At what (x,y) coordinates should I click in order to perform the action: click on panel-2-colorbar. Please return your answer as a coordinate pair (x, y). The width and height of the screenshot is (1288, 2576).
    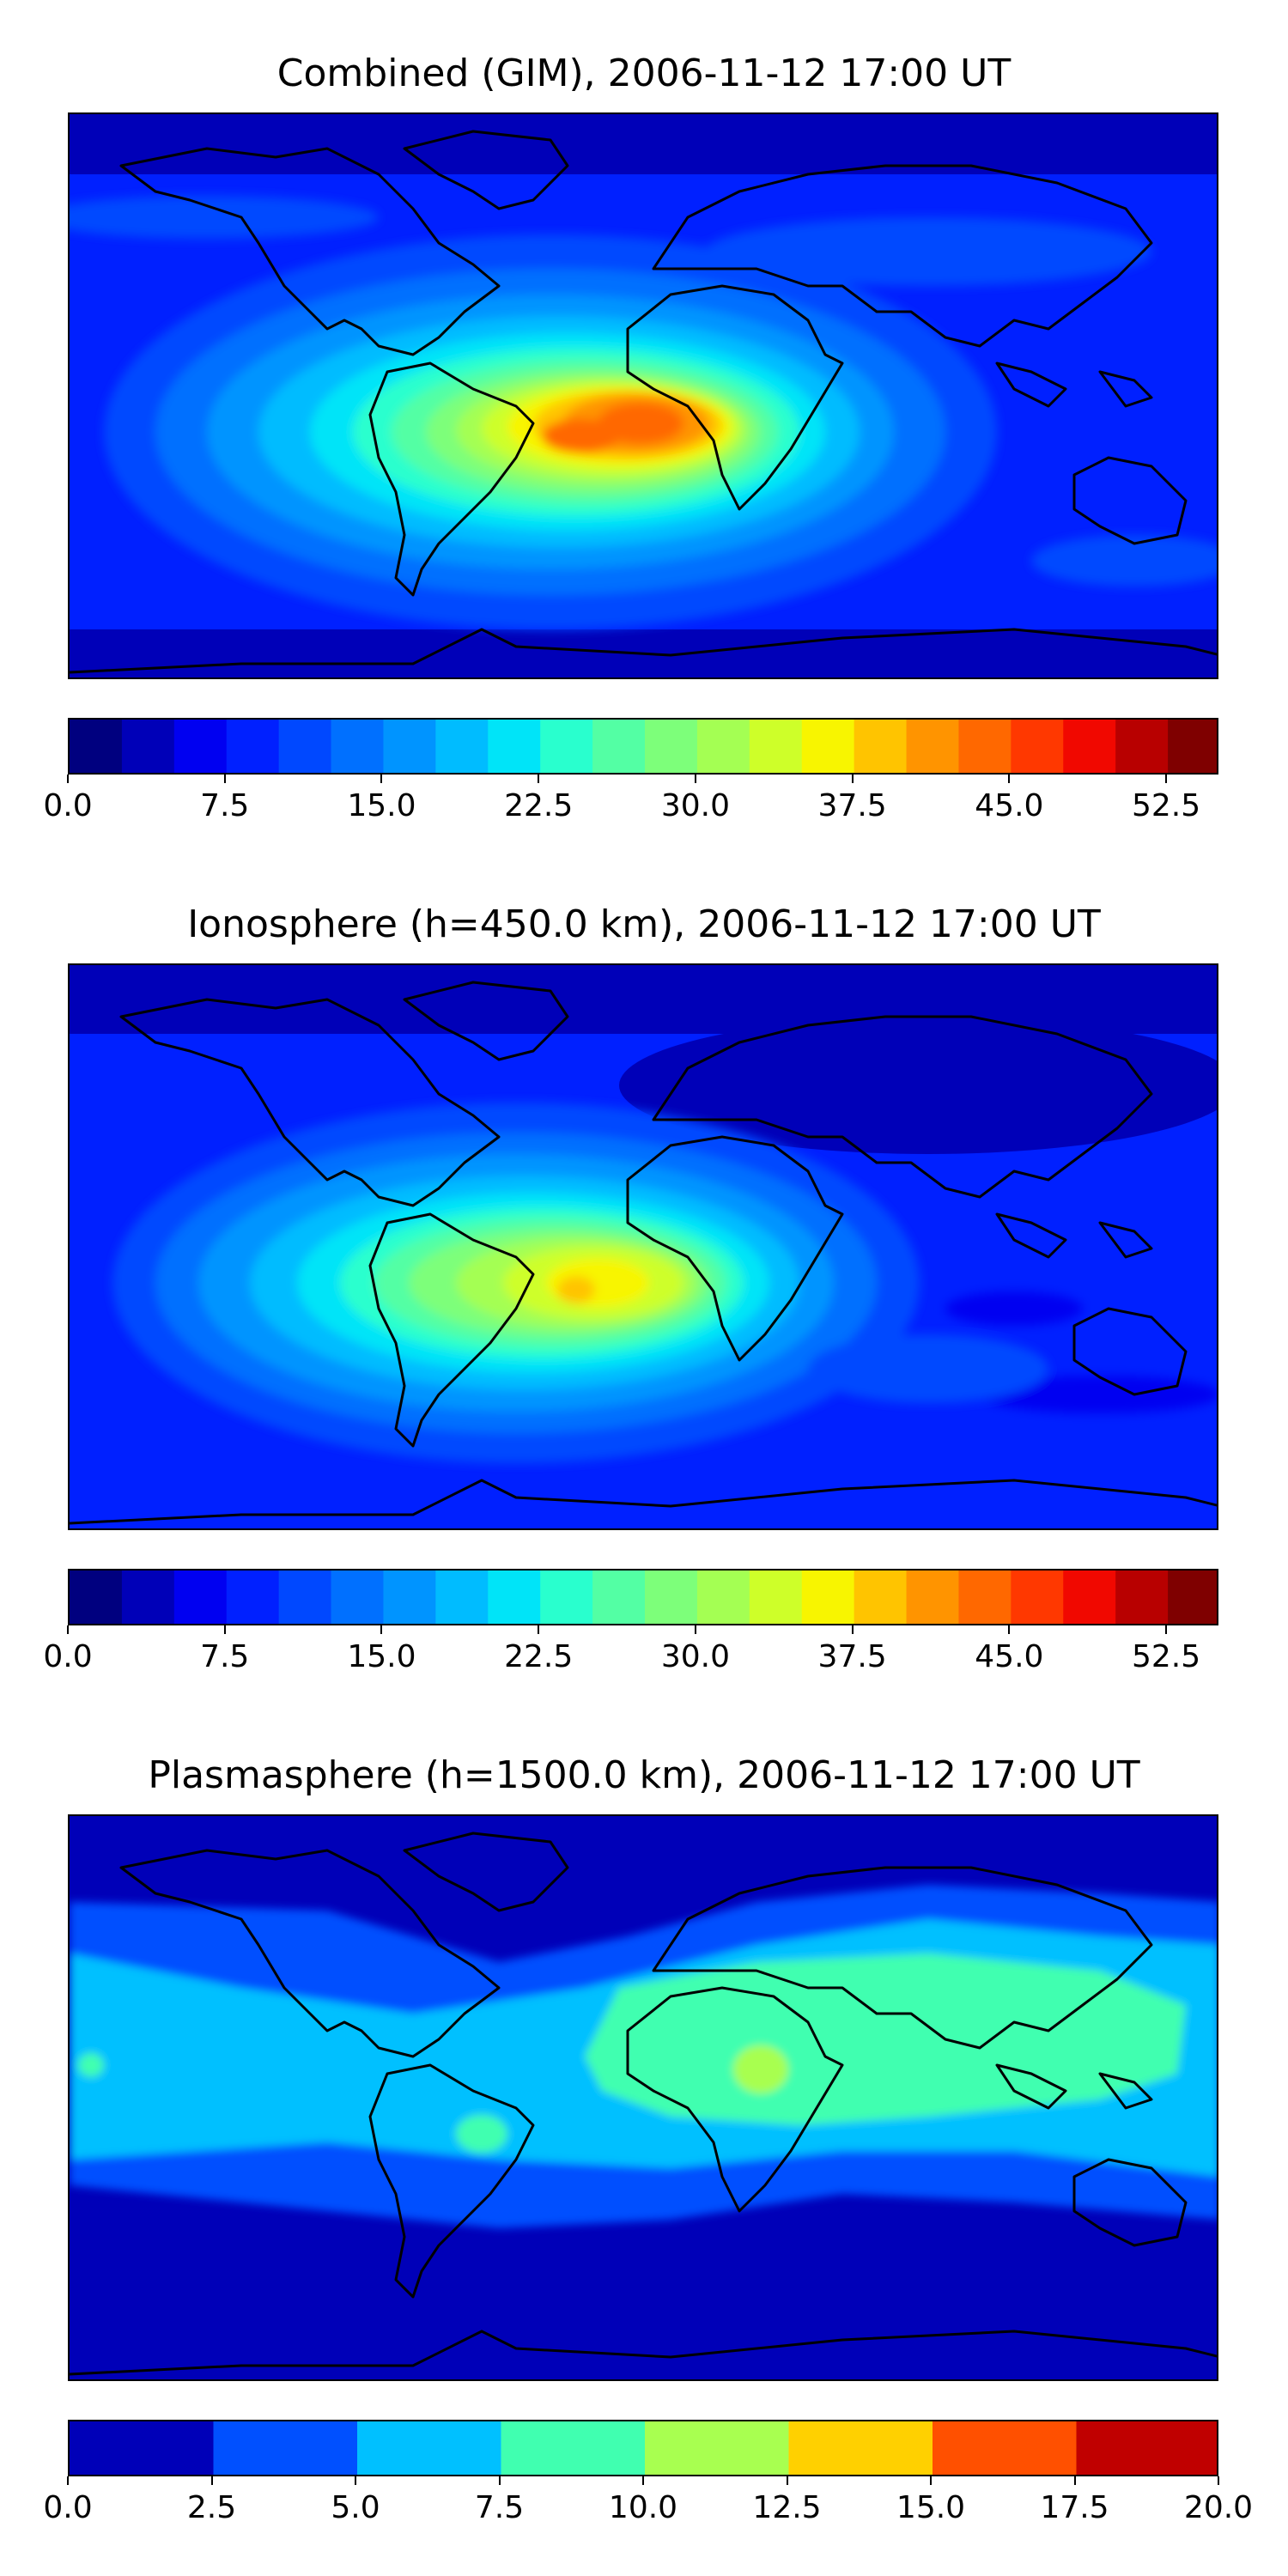
    Looking at the image, I should click on (643, 1597).